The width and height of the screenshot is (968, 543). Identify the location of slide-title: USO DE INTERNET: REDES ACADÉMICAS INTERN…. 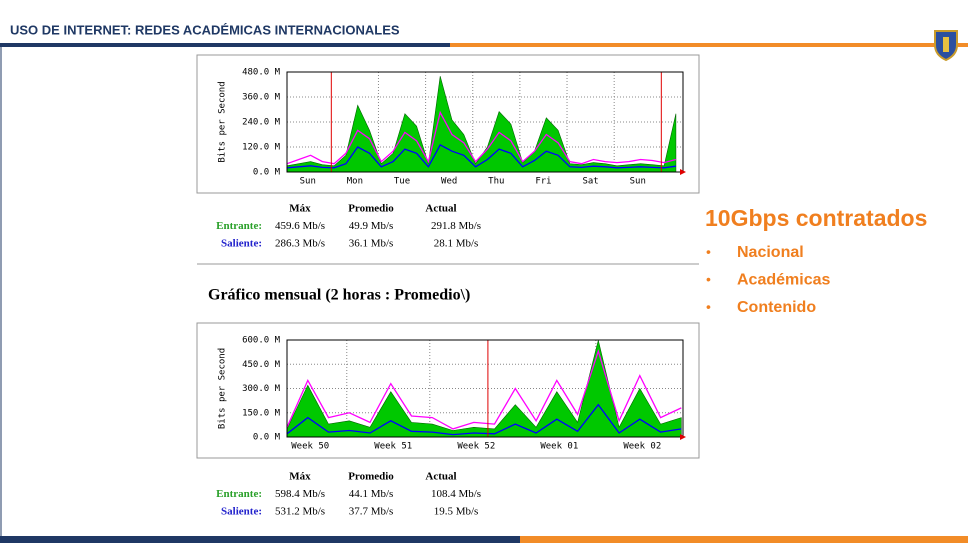
(205, 29).